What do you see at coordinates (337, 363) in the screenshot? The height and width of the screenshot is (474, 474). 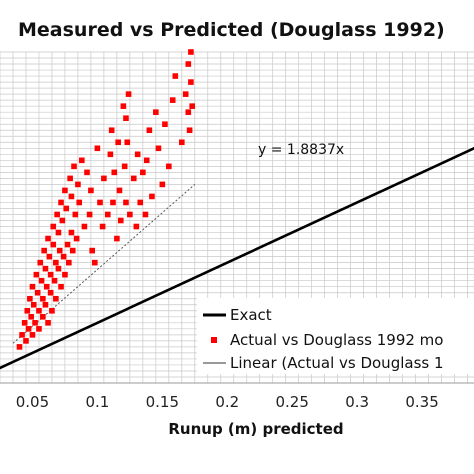 I see `legend-label-linear: Linear (Actual vs Douglass 1` at bounding box center [337, 363].